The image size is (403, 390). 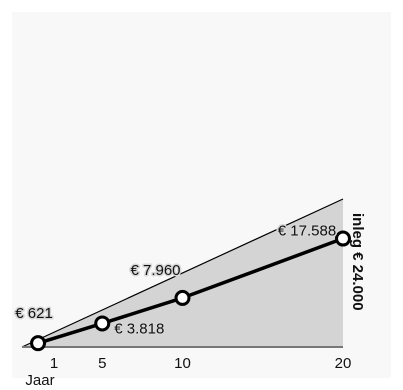 I want to click on x-axis-label: Jaar, so click(x=39, y=380).